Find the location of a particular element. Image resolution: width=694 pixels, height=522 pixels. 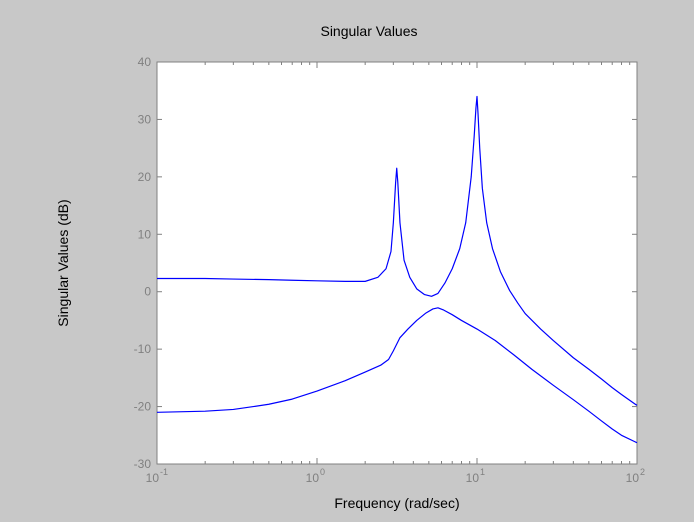

x-tick-label: 10 0 is located at coordinates (315, 476).